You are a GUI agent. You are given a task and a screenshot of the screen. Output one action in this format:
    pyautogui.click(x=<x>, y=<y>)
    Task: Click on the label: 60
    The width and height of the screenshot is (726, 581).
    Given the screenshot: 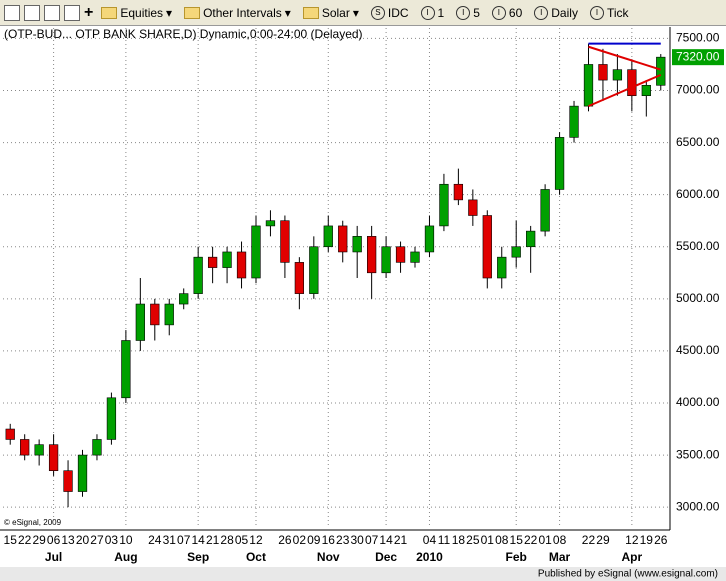 What is the action you would take?
    pyautogui.click(x=515, y=12)
    